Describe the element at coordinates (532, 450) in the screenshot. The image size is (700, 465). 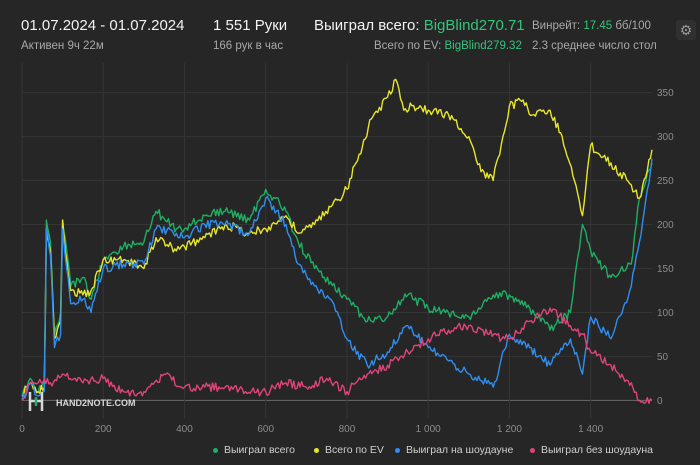
I see `legend-dot-pink` at that location.